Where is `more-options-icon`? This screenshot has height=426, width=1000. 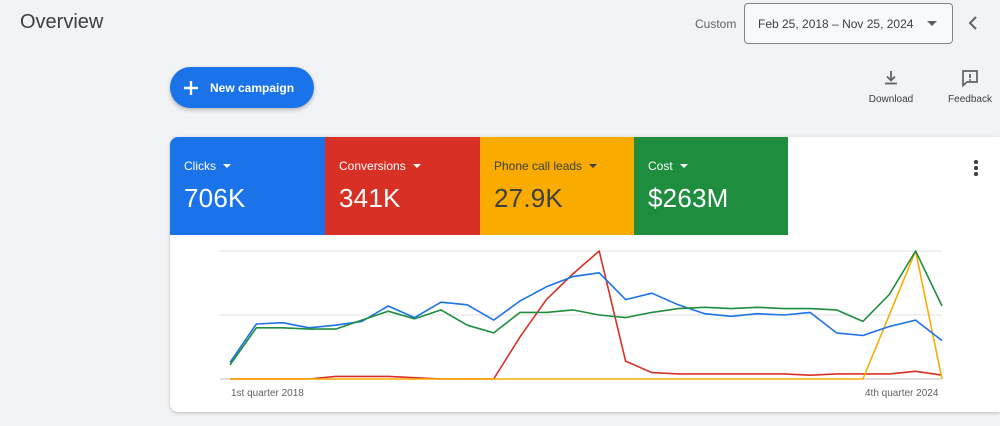
more-options-icon is located at coordinates (976, 168).